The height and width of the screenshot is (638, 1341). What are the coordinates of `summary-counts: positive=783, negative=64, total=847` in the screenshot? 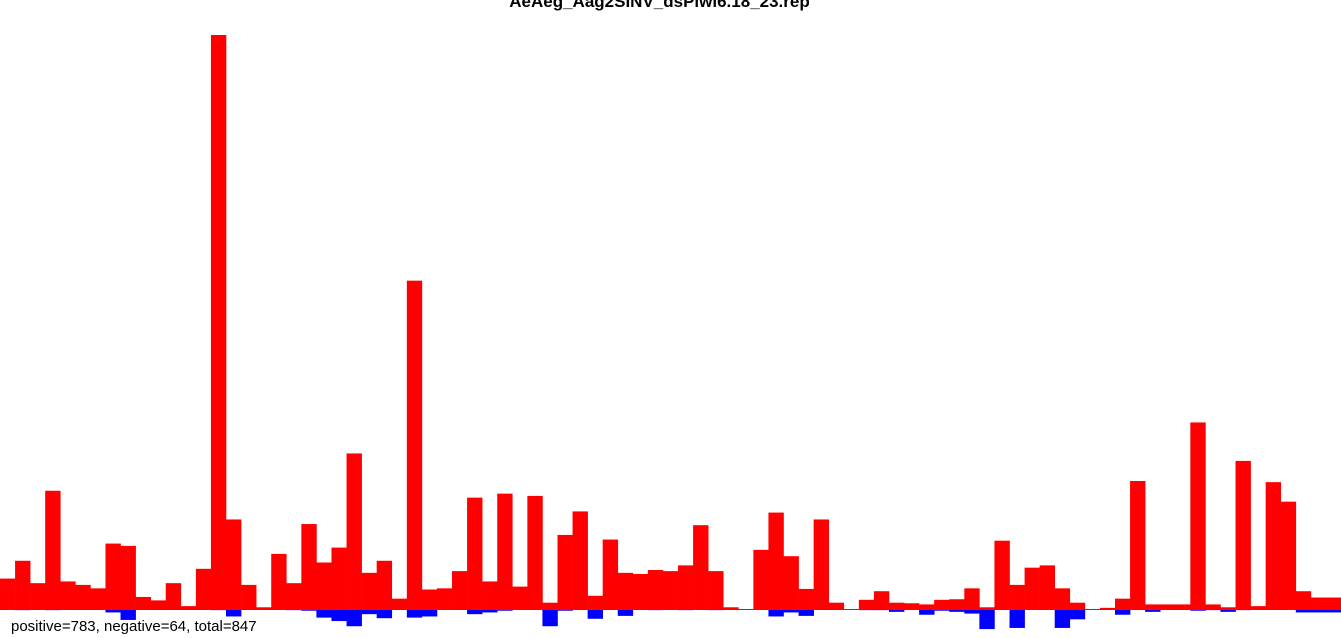 It's located at (134, 626).